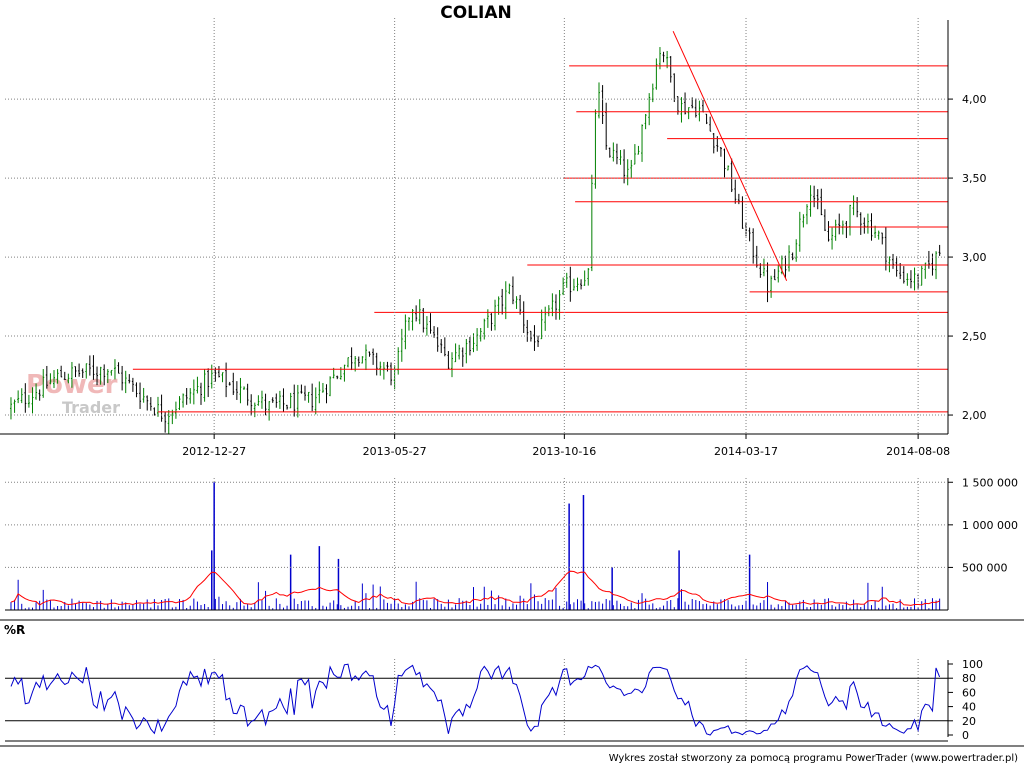  Describe the element at coordinates (746, 451) in the screenshot. I see `x-tick-label: 2014-03-17` at that location.